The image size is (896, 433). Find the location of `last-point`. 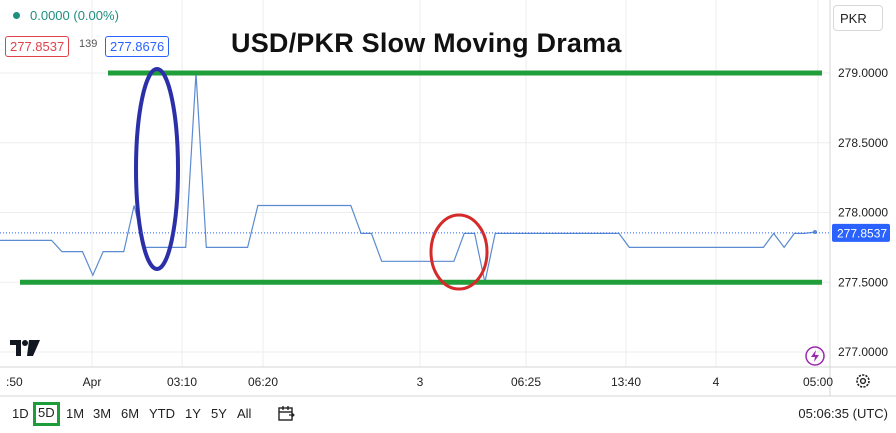

last-point is located at coordinates (815, 232).